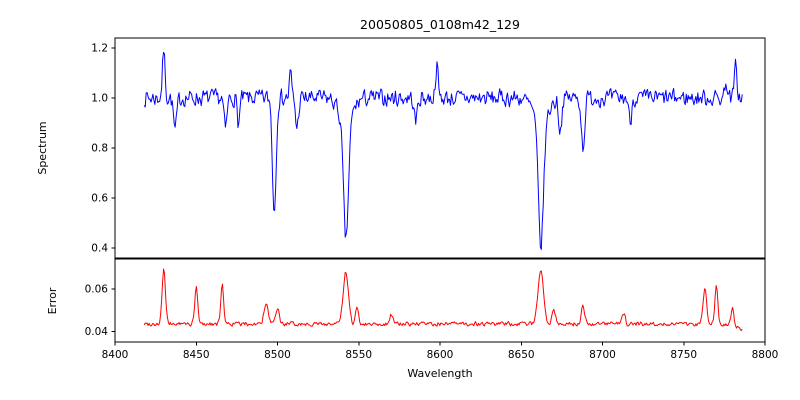 The image size is (800, 400). Describe the element at coordinates (440, 355) in the screenshot. I see `x-tick-label: 8600` at that location.